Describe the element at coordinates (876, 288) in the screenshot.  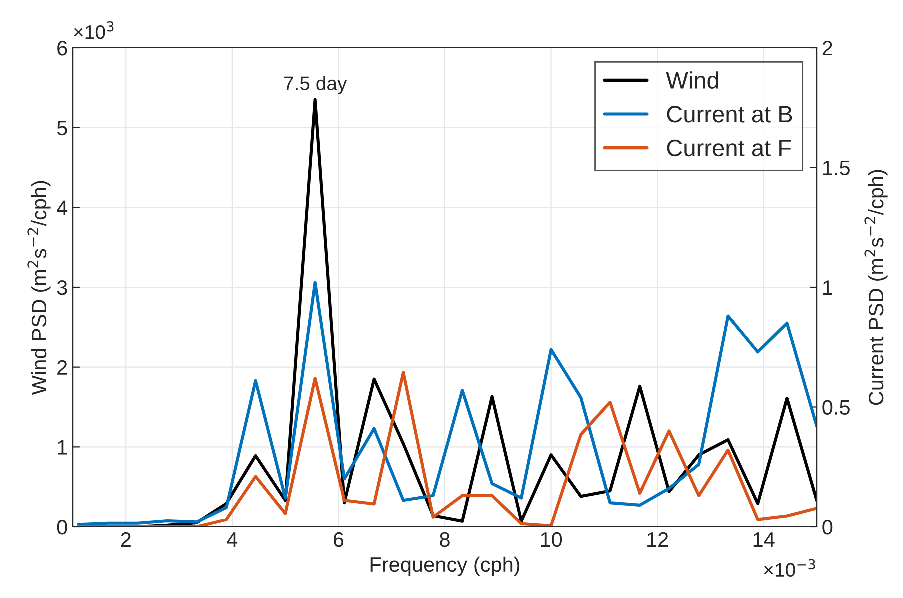
I see `y2-axis-title: Current PSD (m$^{2}$s$^{−2}$/cph)` at that location.